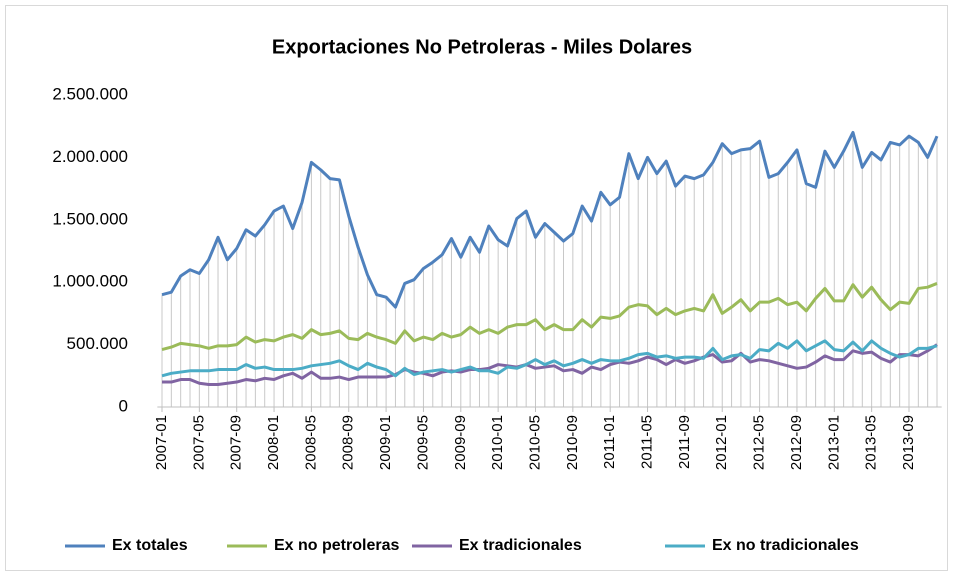  Describe the element at coordinates (871, 442) in the screenshot. I see `x-tick-label: 2013-05` at that location.